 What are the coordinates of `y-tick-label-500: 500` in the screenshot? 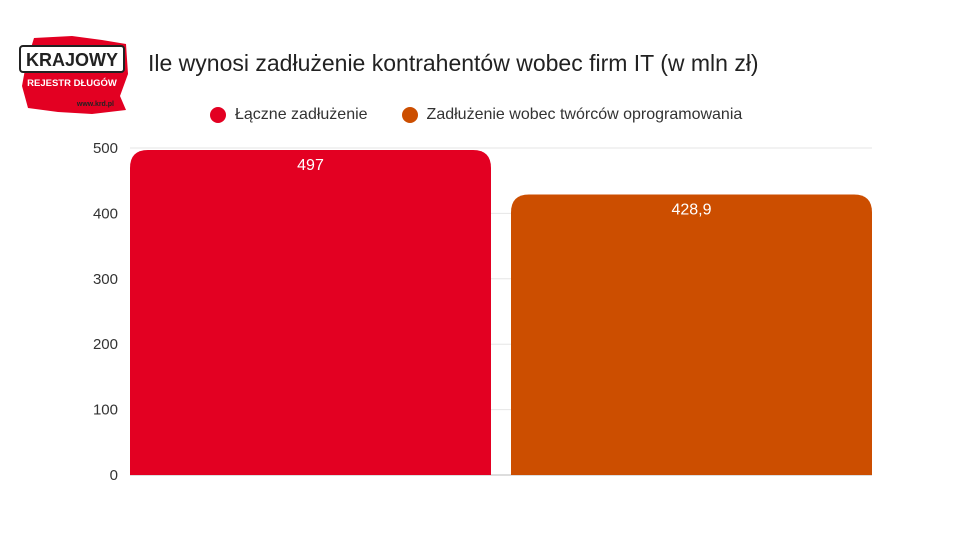 It's located at (105, 148).